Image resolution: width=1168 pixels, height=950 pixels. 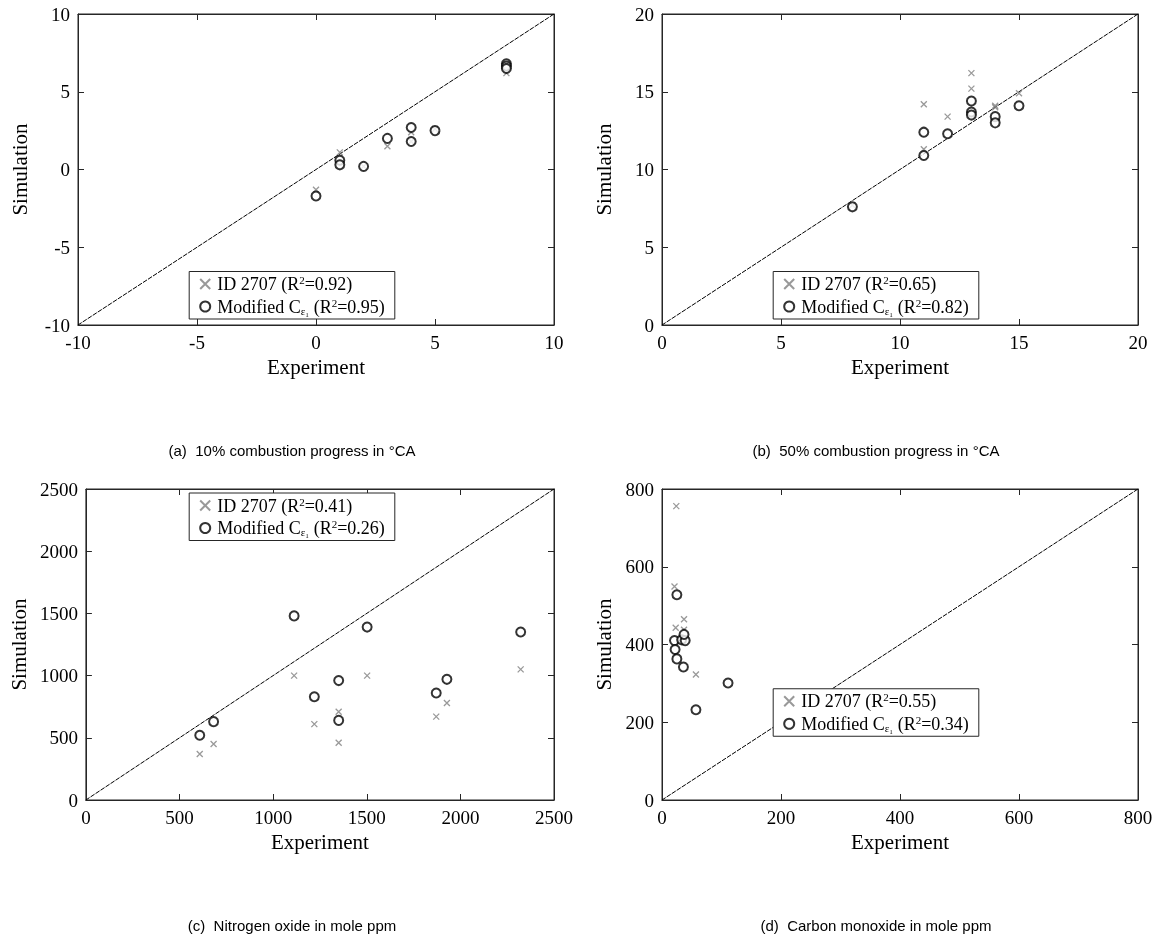 I want to click on x-tick-label: 1000, so click(x=273, y=817).